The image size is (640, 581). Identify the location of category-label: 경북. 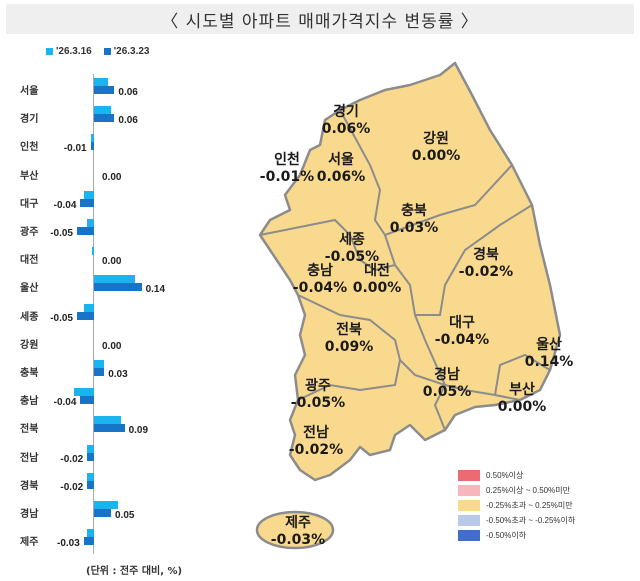
(29, 486).